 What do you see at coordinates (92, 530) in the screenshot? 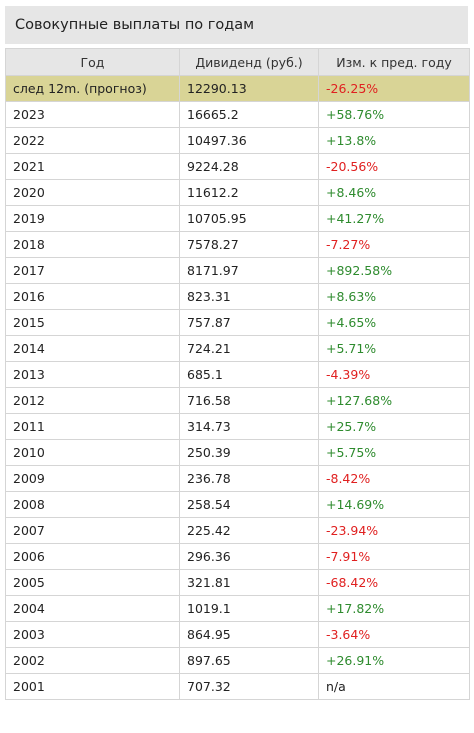
I see `year-cell: 2007` at bounding box center [92, 530].